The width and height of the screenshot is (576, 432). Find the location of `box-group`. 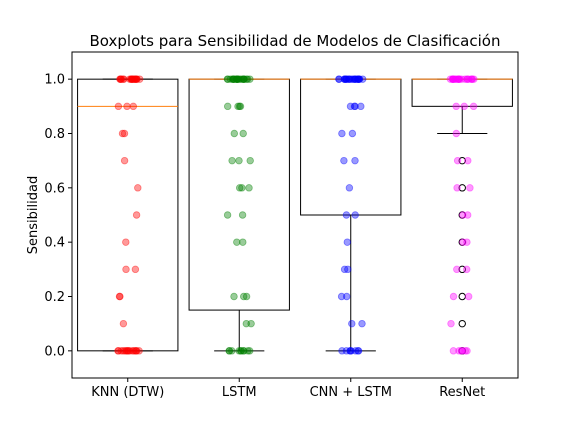

box-group is located at coordinates (351, 215).